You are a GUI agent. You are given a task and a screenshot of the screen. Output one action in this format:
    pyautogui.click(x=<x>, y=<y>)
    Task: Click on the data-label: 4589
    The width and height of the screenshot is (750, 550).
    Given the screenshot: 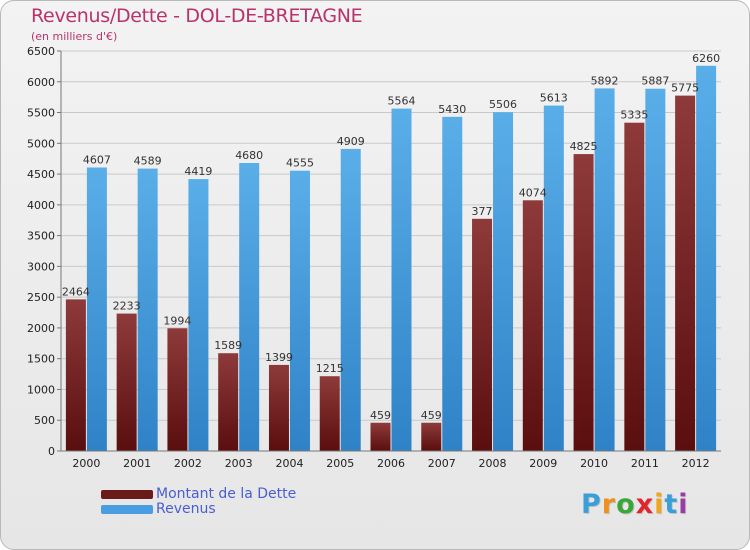 What is the action you would take?
    pyautogui.click(x=148, y=161)
    